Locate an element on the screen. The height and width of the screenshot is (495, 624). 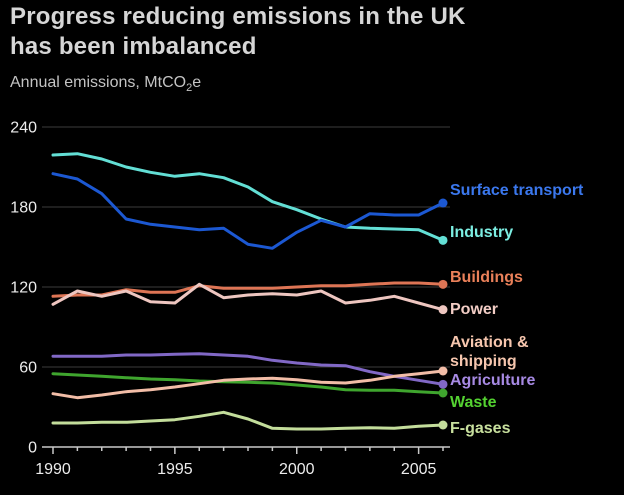
legend-power: Power is located at coordinates (474, 309).